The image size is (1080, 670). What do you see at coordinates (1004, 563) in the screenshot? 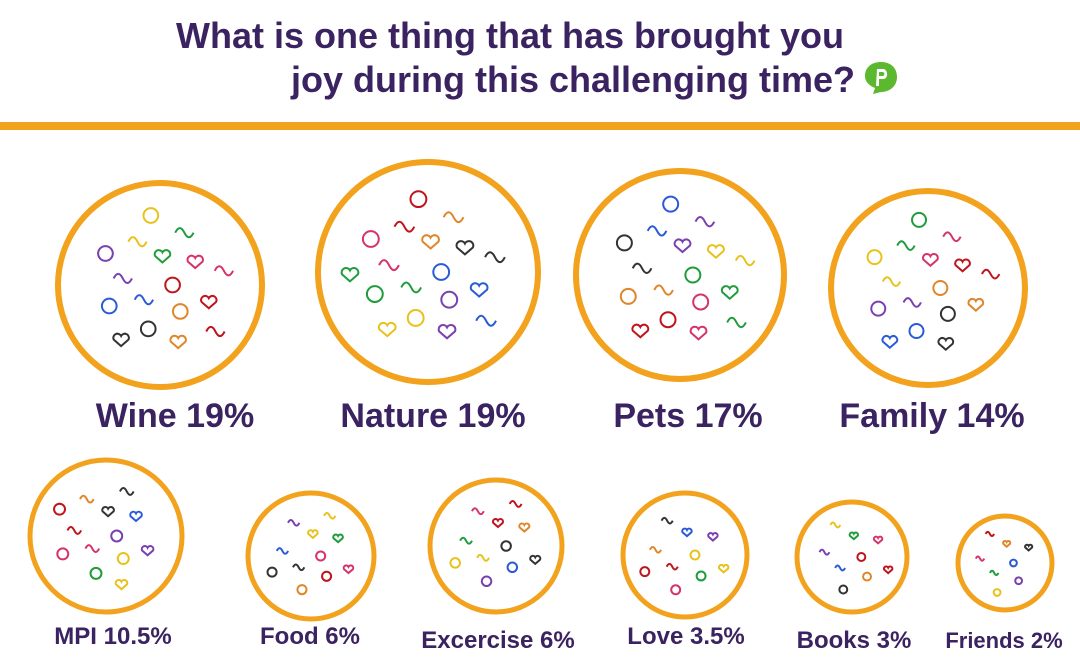
I see `bubble-doodles-friends` at bounding box center [1004, 563].